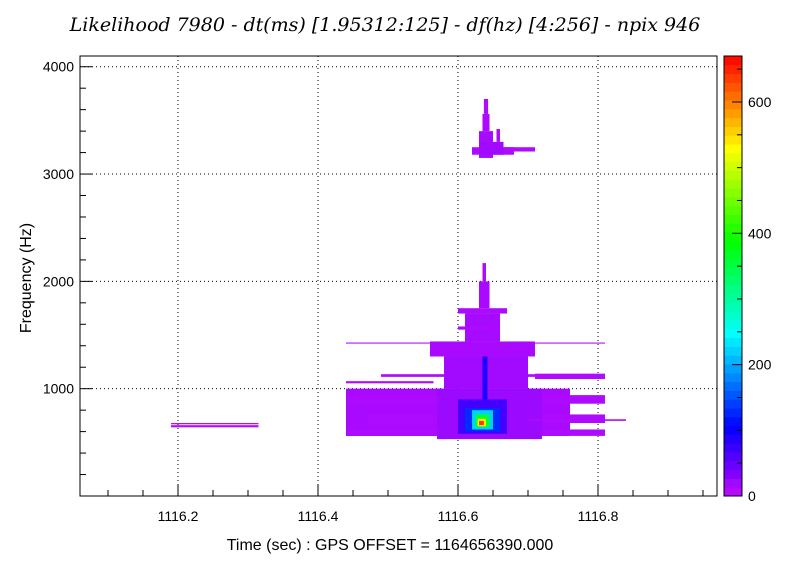 The image size is (796, 572). What do you see at coordinates (760, 365) in the screenshot?
I see `colorbar-tick-label: 200` at bounding box center [760, 365].